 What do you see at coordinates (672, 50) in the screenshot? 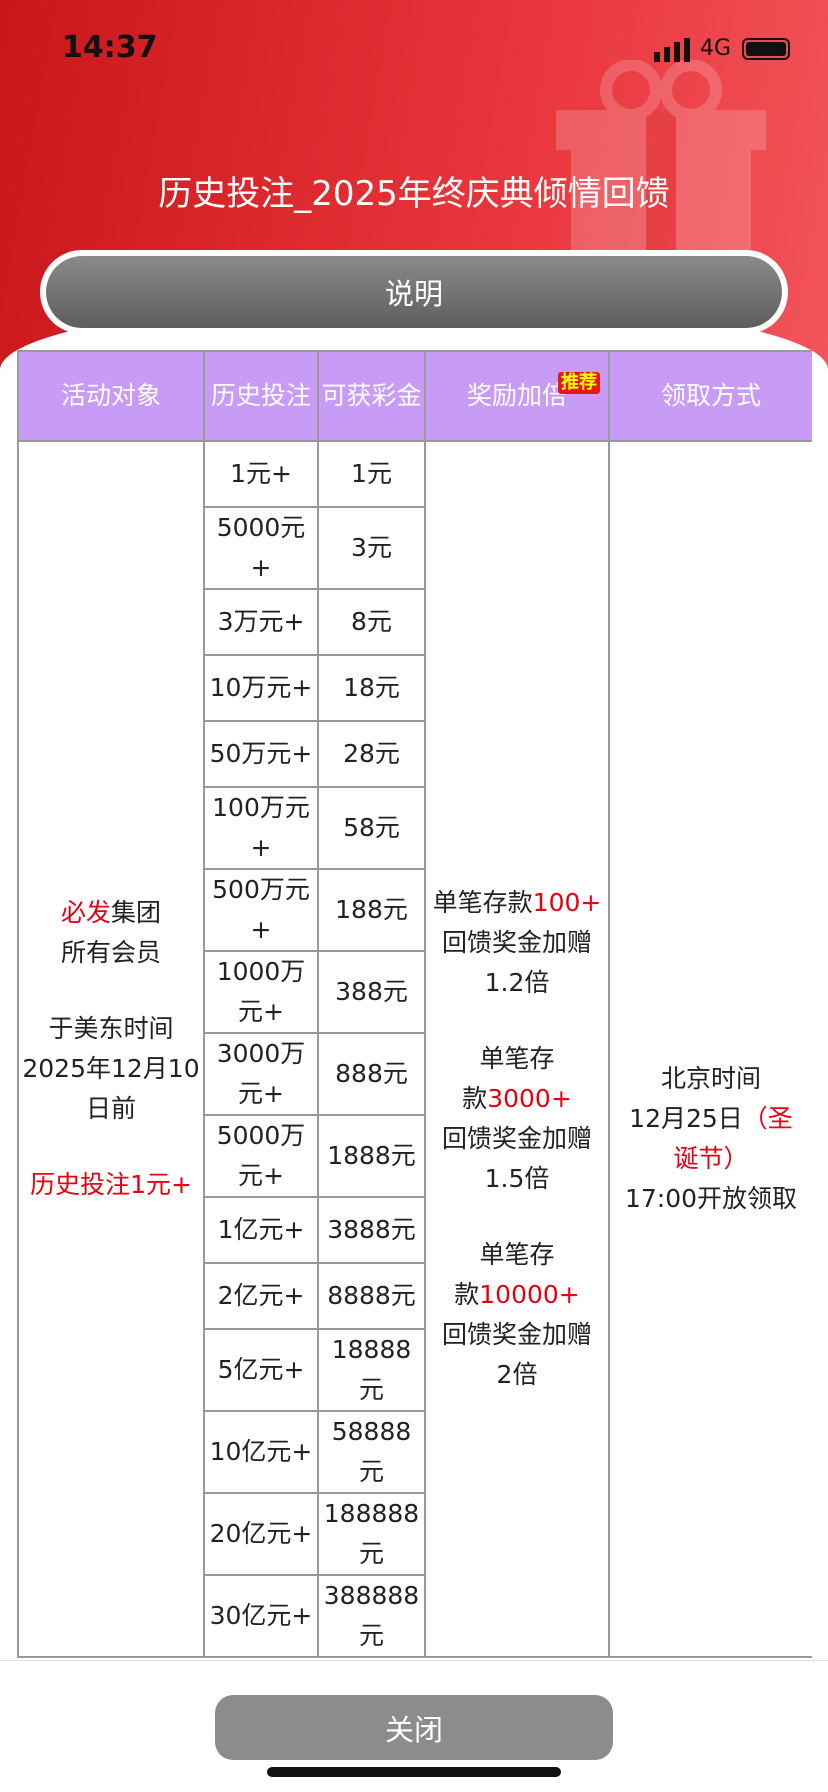
I see `signal-icon` at bounding box center [672, 50].